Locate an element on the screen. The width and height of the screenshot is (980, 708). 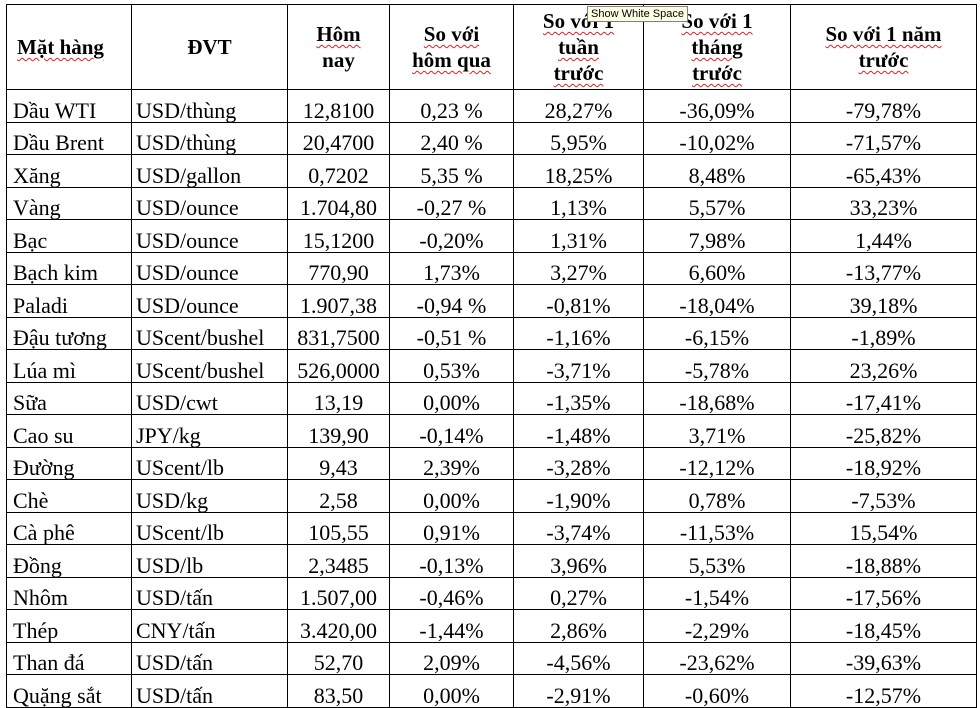
cell-item: Đường is located at coordinates (69, 463).